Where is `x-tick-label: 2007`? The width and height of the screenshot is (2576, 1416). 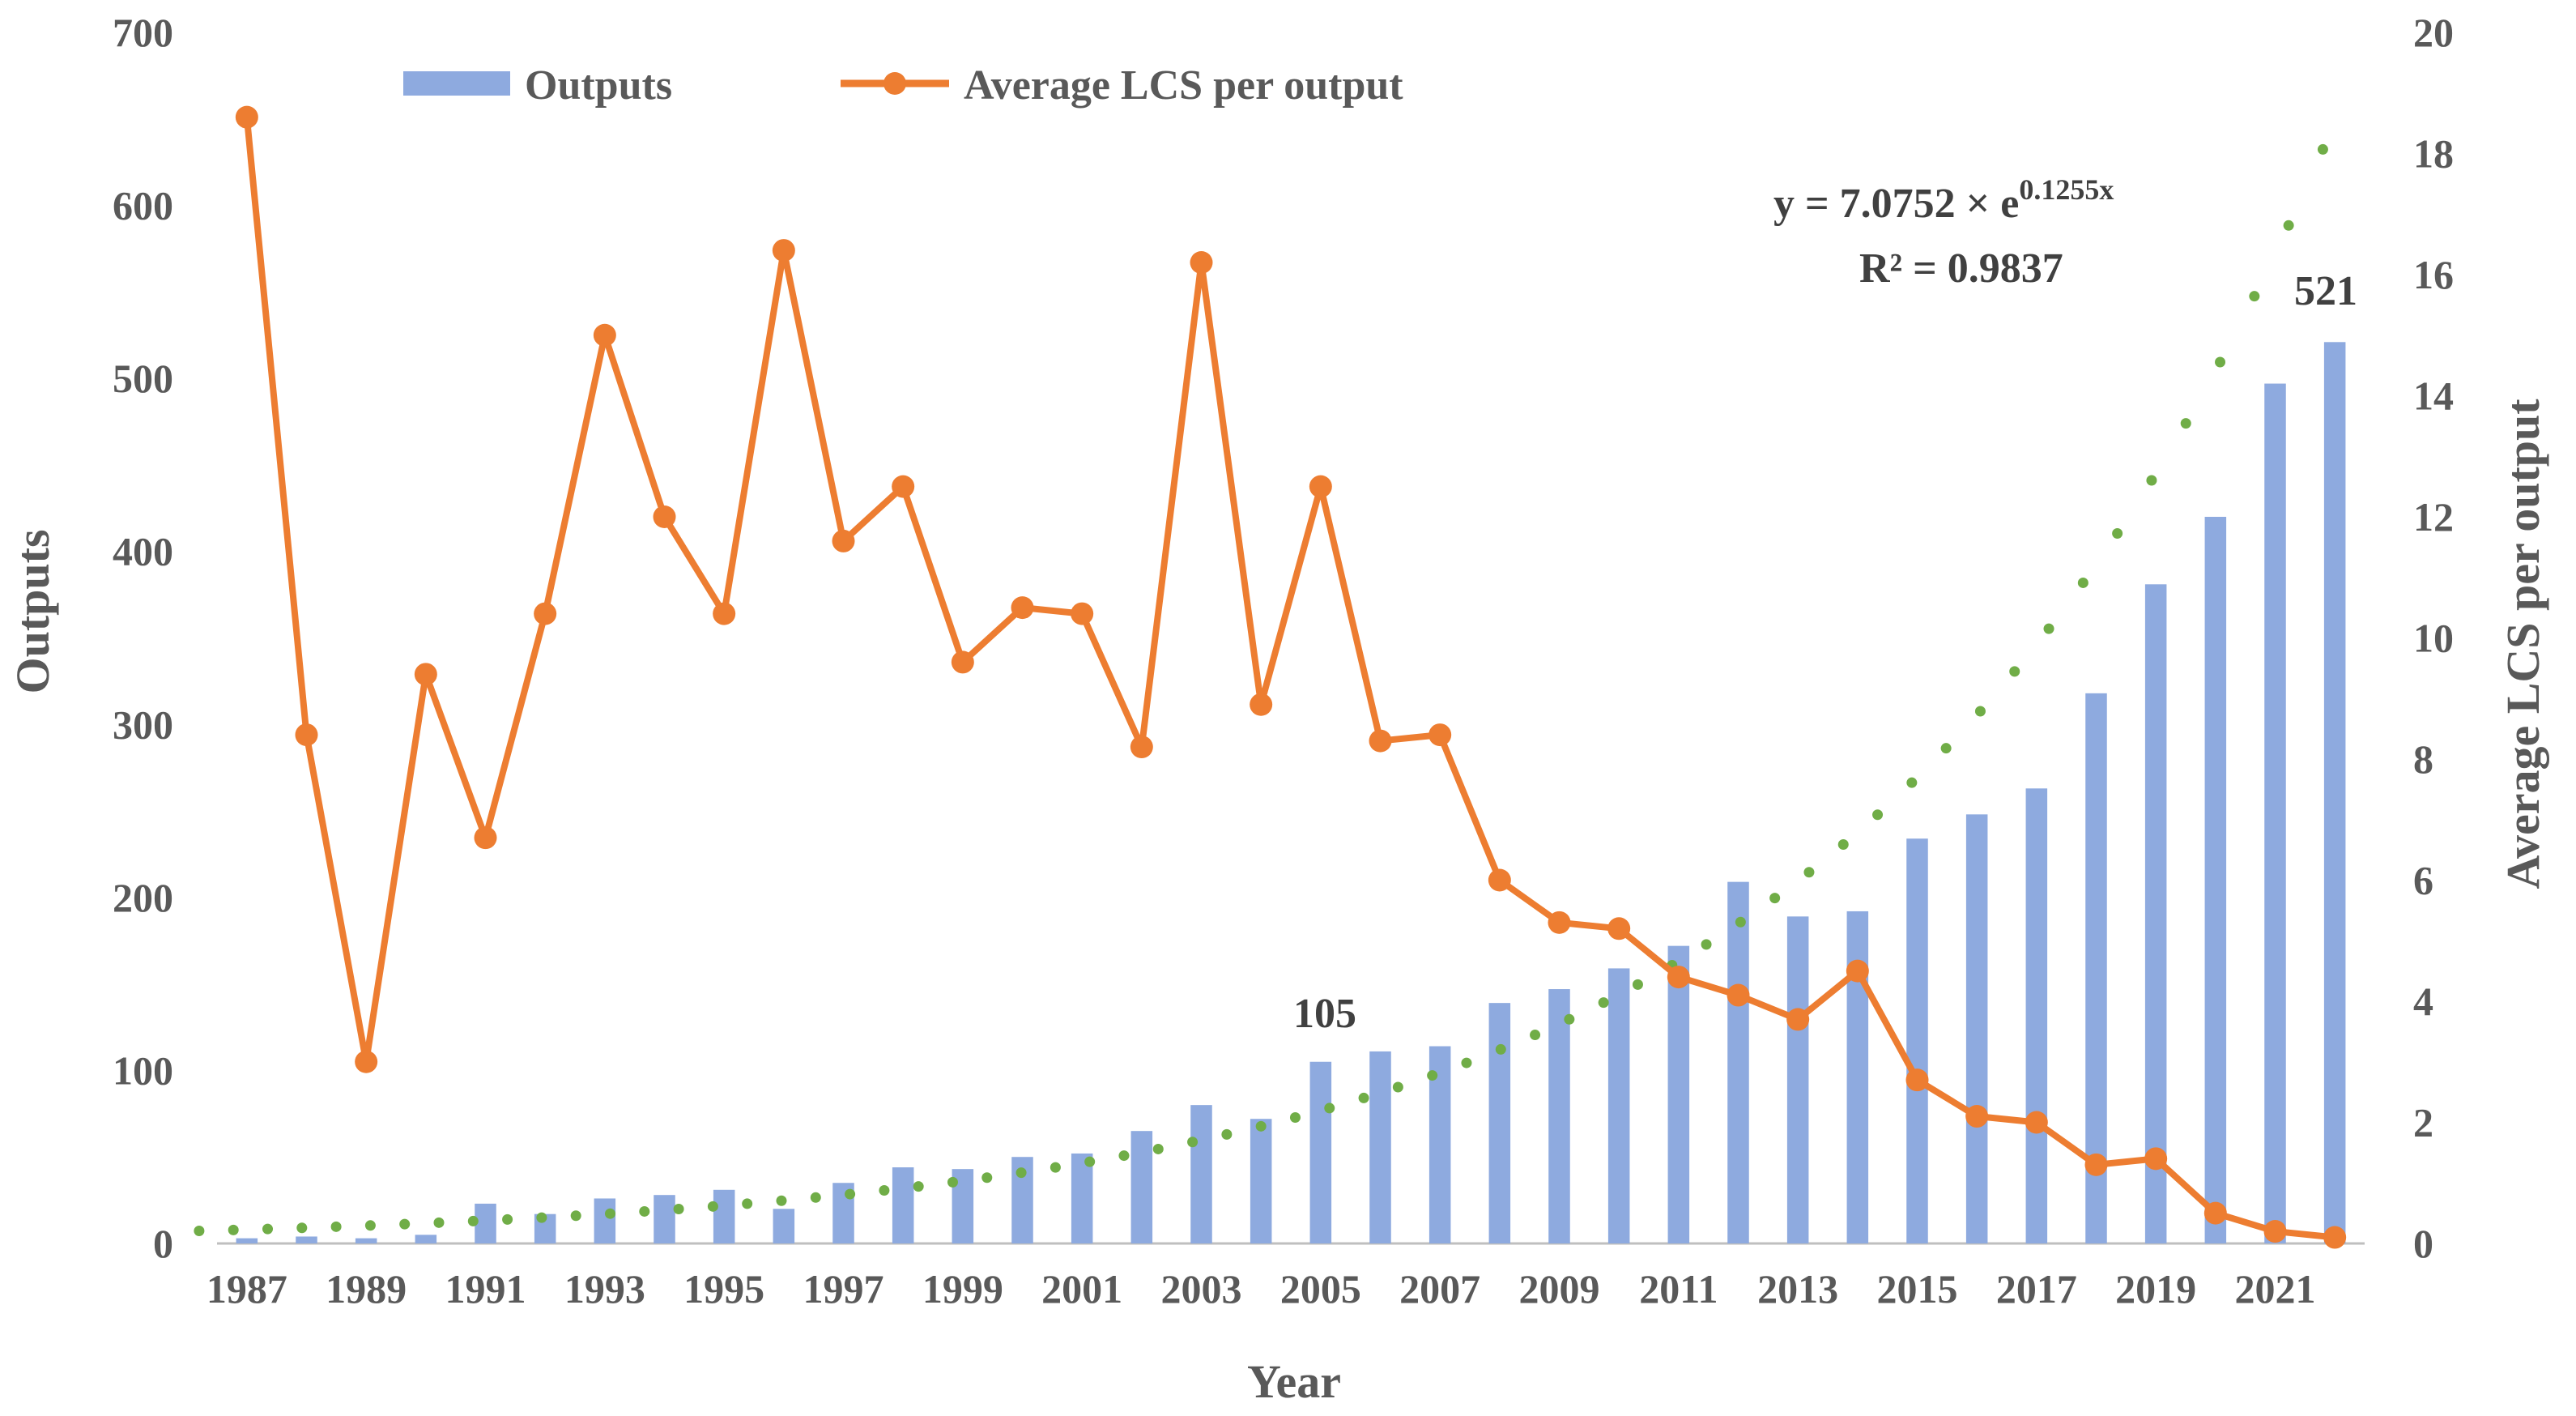
x-tick-label: 2007 is located at coordinates (1439, 1289).